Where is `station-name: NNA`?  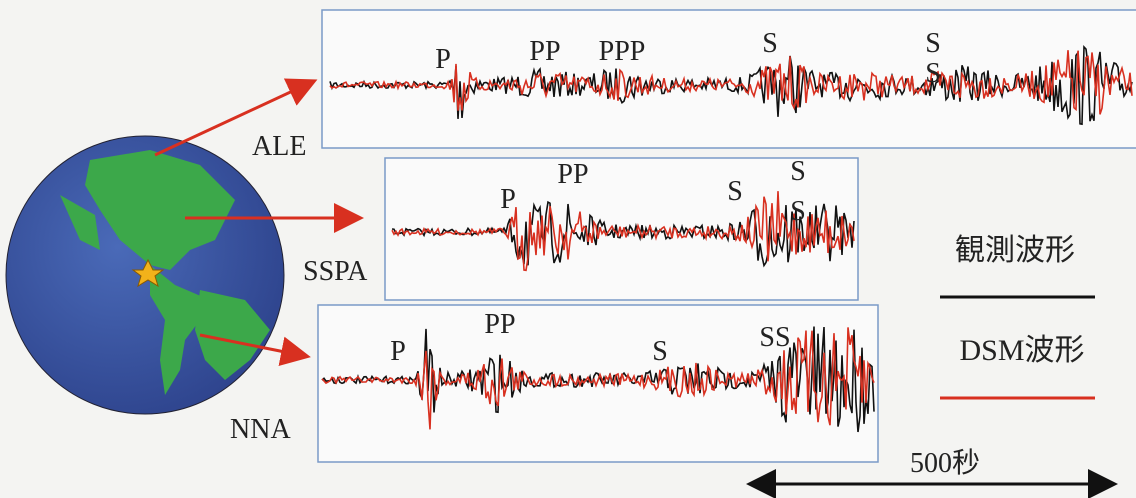 station-name: NNA is located at coordinates (260, 429).